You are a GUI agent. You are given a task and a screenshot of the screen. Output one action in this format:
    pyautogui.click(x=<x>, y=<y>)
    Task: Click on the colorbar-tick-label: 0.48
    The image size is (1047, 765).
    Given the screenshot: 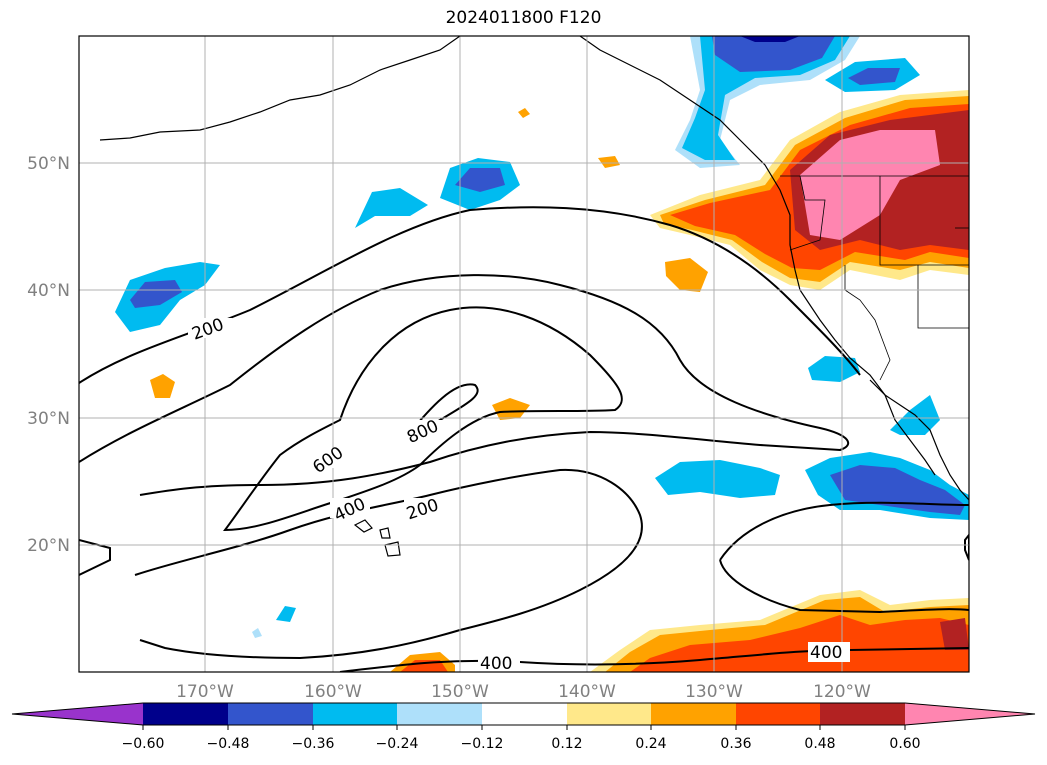 What is the action you would take?
    pyautogui.click(x=819, y=744)
    